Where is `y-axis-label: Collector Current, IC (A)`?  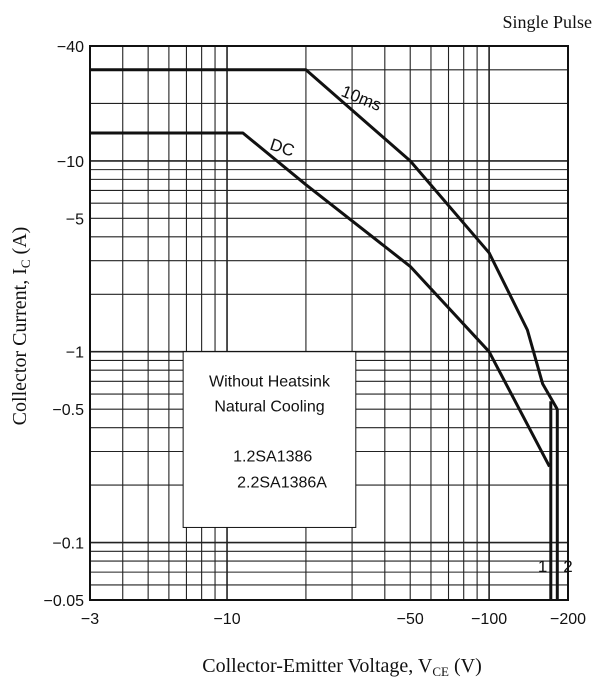
y-axis-label: Collector Current, IC (A) is located at coordinates (21, 326).